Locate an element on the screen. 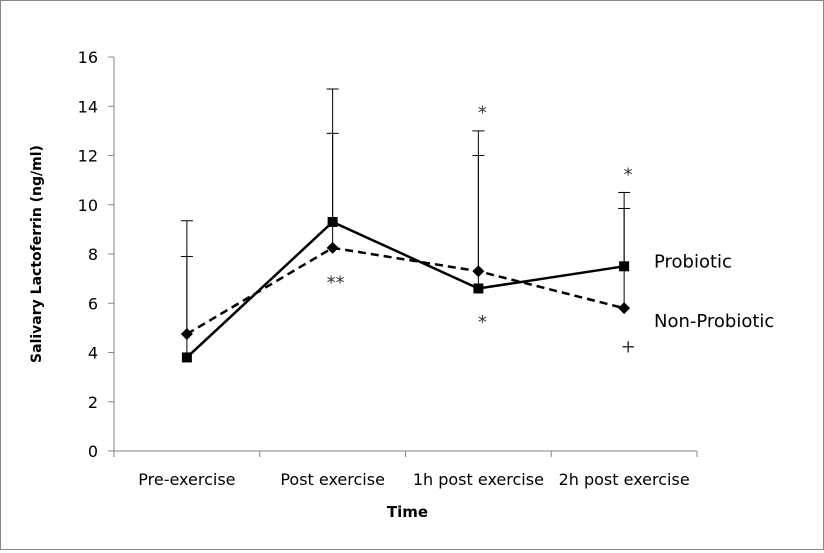 Image resolution: width=824 pixels, height=553 pixels. significance-marker: + is located at coordinates (628, 347).